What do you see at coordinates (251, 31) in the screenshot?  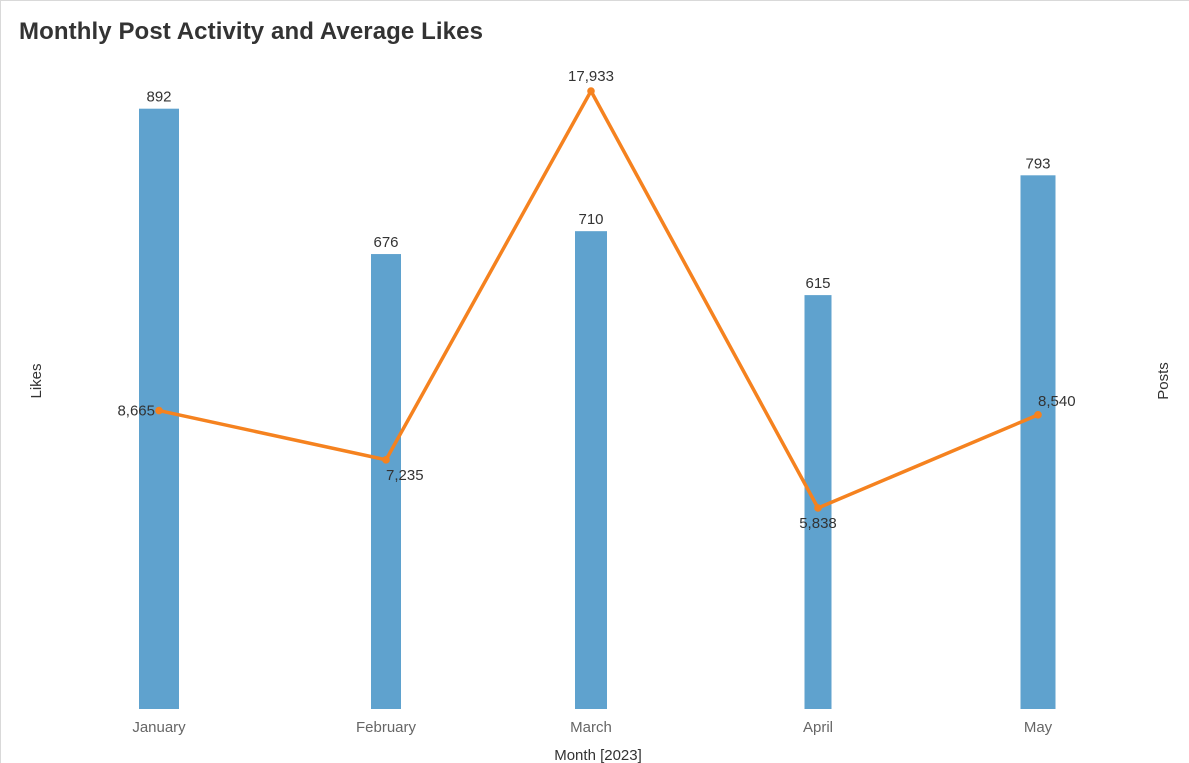 I see `chart-title: Monthly Post Activity and Average Likes` at bounding box center [251, 31].